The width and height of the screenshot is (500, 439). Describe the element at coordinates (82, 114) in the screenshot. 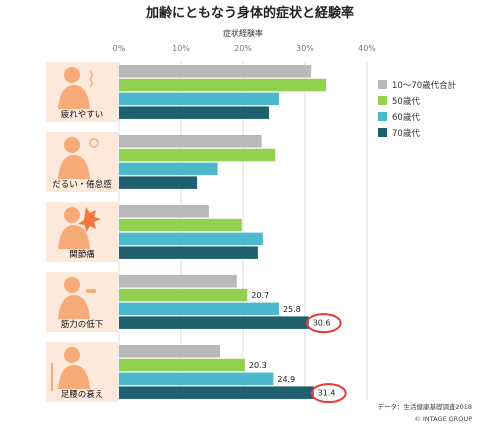

I see `category-label: 疲れやすい` at that location.